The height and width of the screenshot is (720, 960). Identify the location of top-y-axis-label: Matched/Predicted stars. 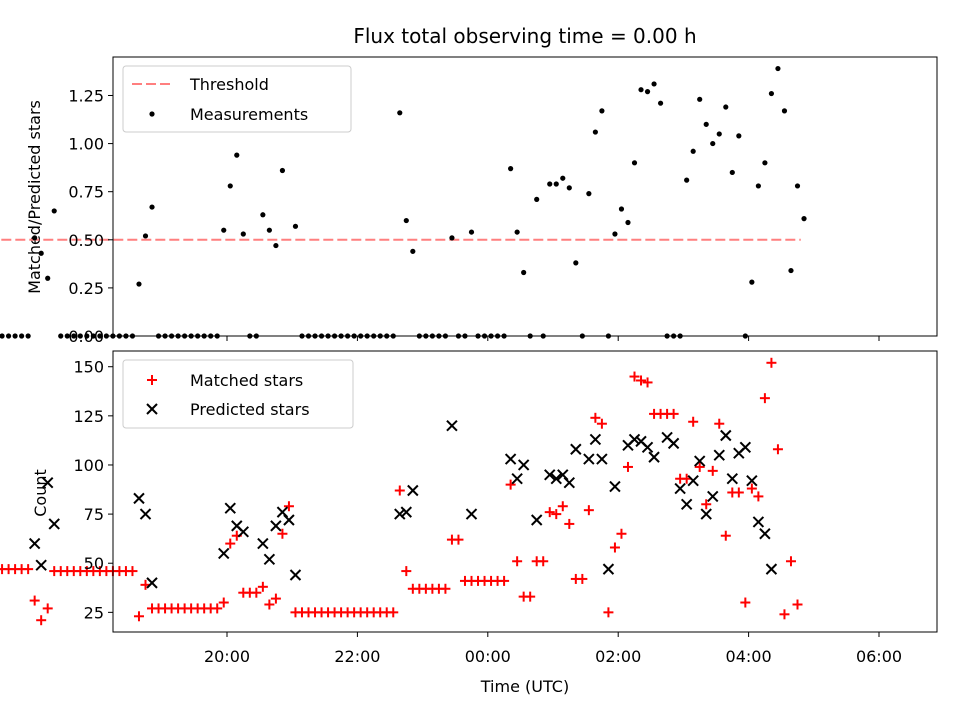
(34, 197).